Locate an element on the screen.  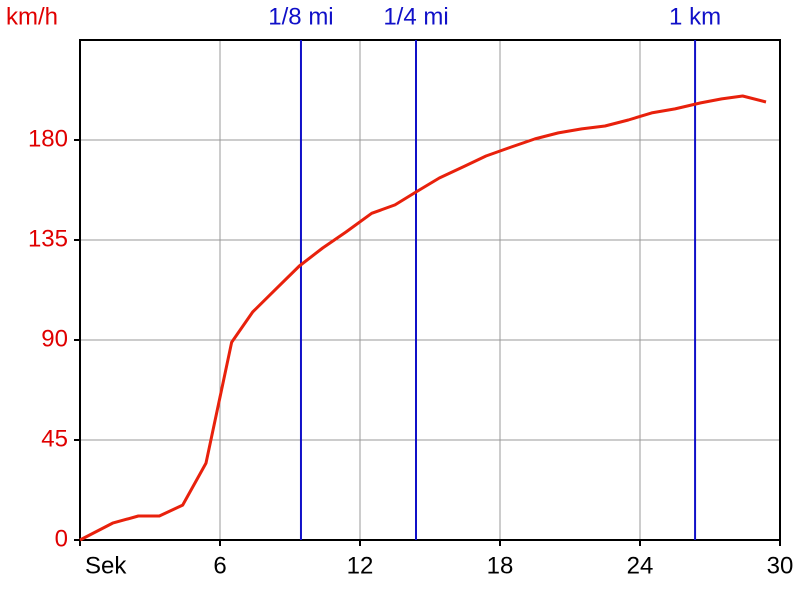
distance-marker-label: 1 km is located at coordinates (695, 16).